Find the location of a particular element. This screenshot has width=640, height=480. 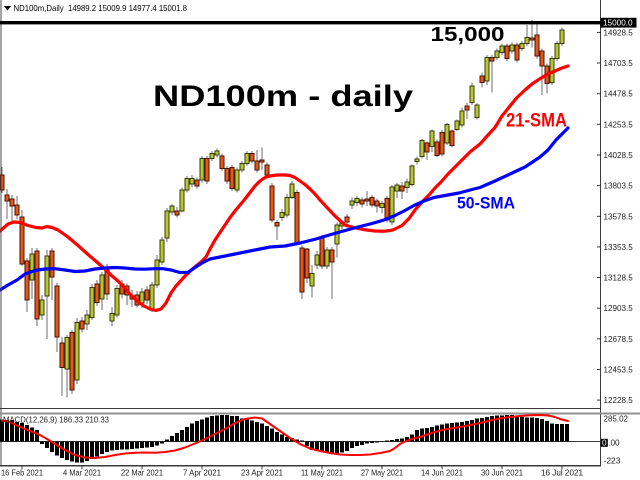

svg-text: 13353.5 is located at coordinates (619, 247).